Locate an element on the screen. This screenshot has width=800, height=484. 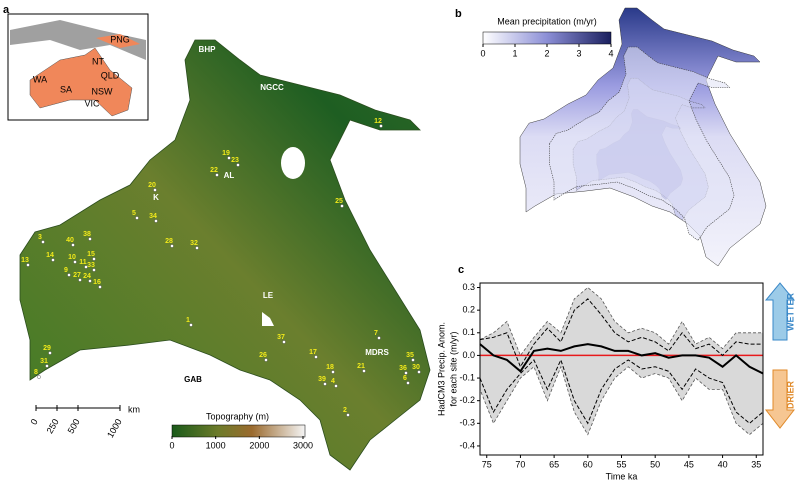
panel-label: a is located at coordinates (6, 10).